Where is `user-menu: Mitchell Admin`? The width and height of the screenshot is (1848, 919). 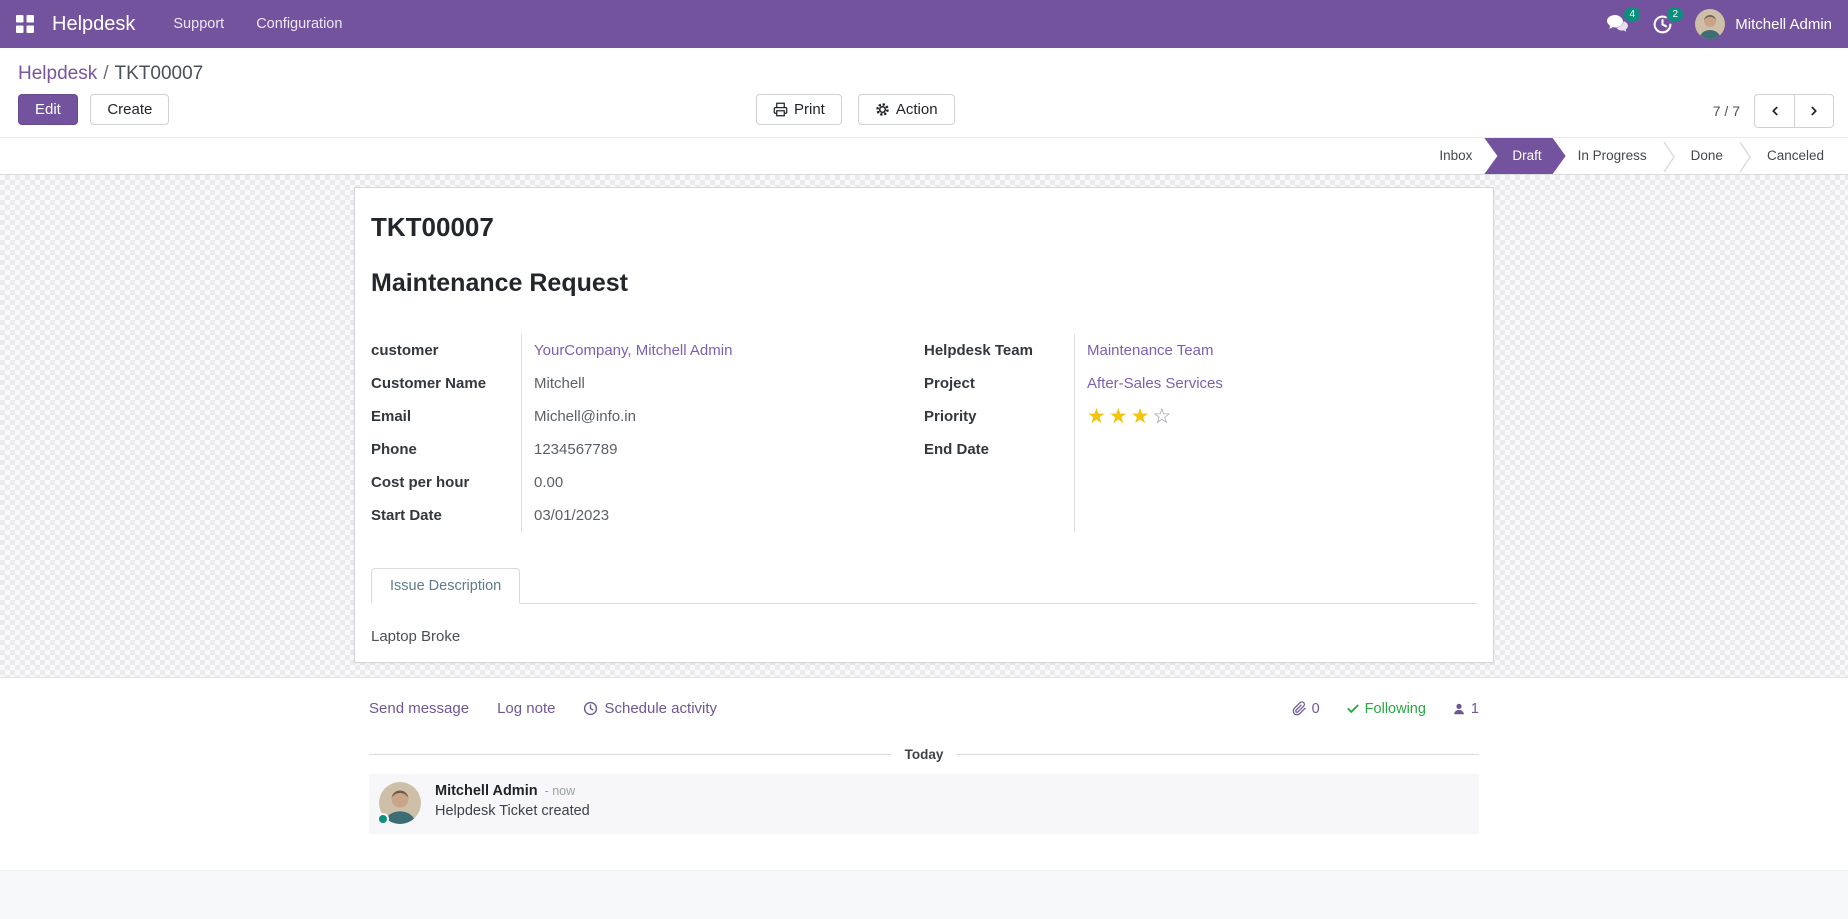 user-menu: Mitchell Admin is located at coordinates (1763, 24).